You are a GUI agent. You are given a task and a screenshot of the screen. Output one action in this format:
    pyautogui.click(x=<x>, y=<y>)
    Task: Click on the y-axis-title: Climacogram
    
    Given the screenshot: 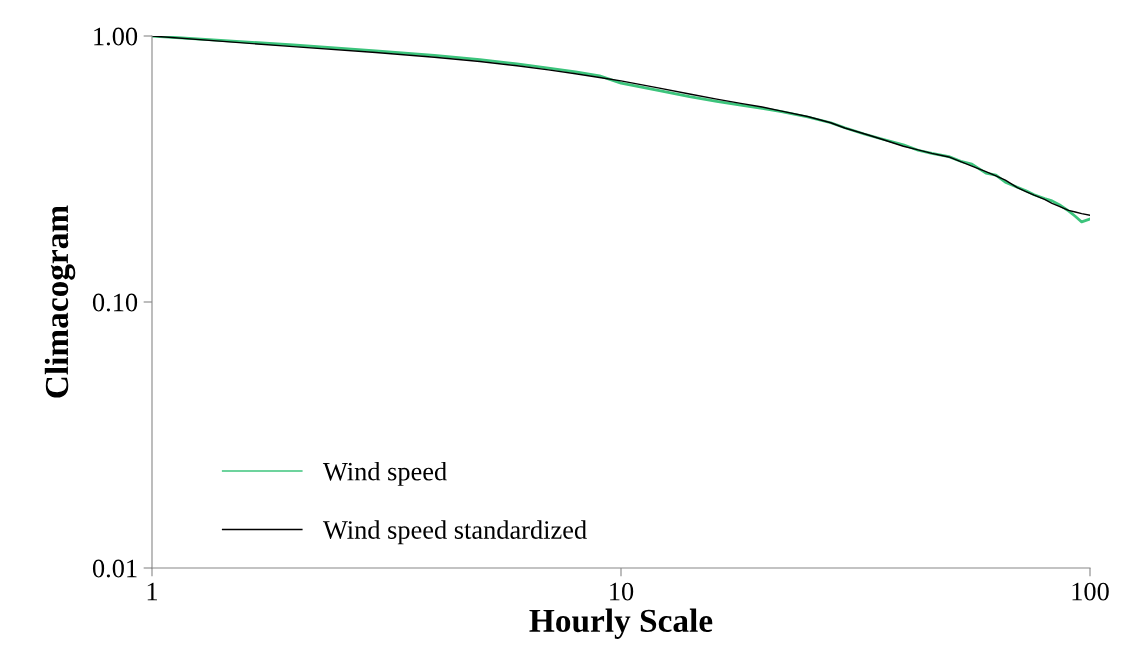 What is the action you would take?
    pyautogui.click(x=60, y=301)
    